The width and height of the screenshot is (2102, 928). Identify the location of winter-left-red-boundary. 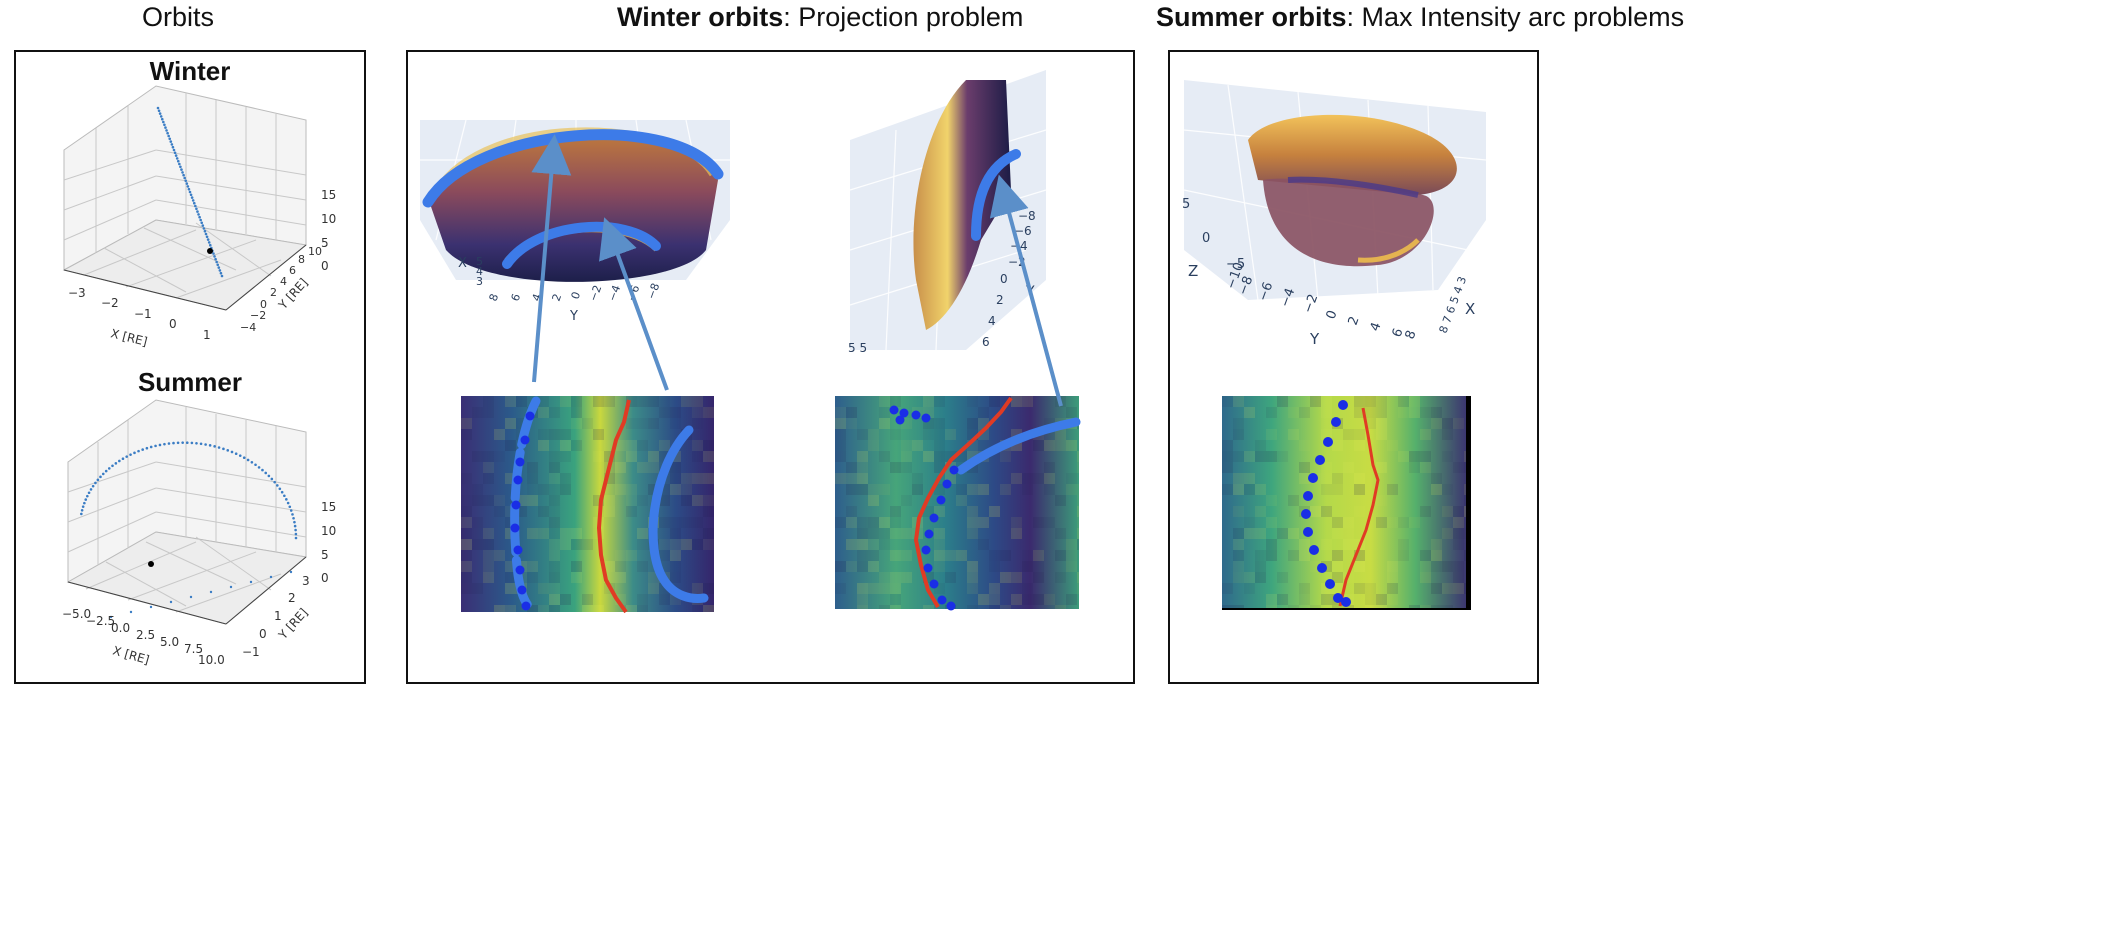
(613, 506).